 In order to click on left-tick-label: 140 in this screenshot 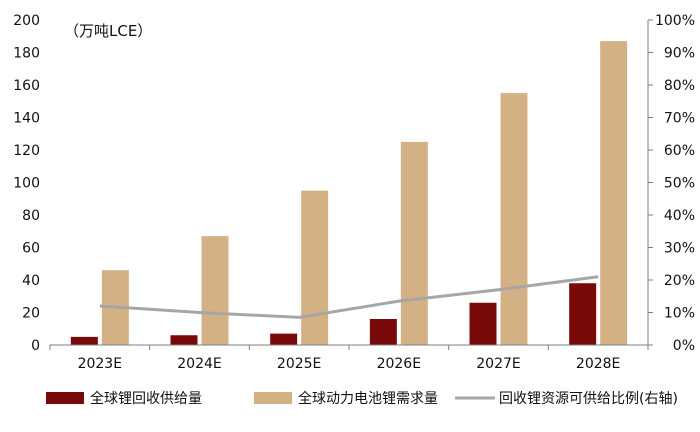, I will do `click(26, 119)`.